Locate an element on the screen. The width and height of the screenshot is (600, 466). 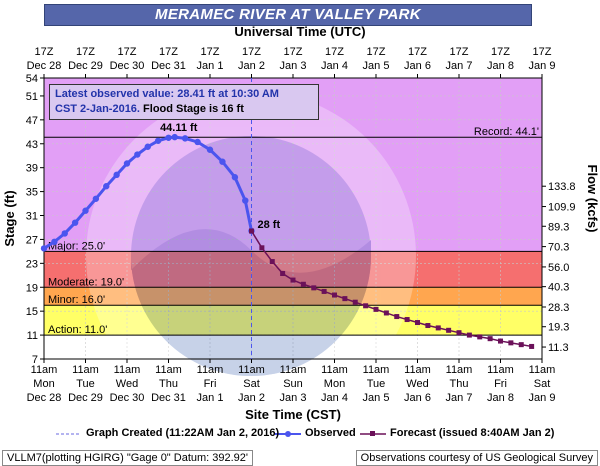
utc-tick-date: Jan 5 is located at coordinates (376, 66).